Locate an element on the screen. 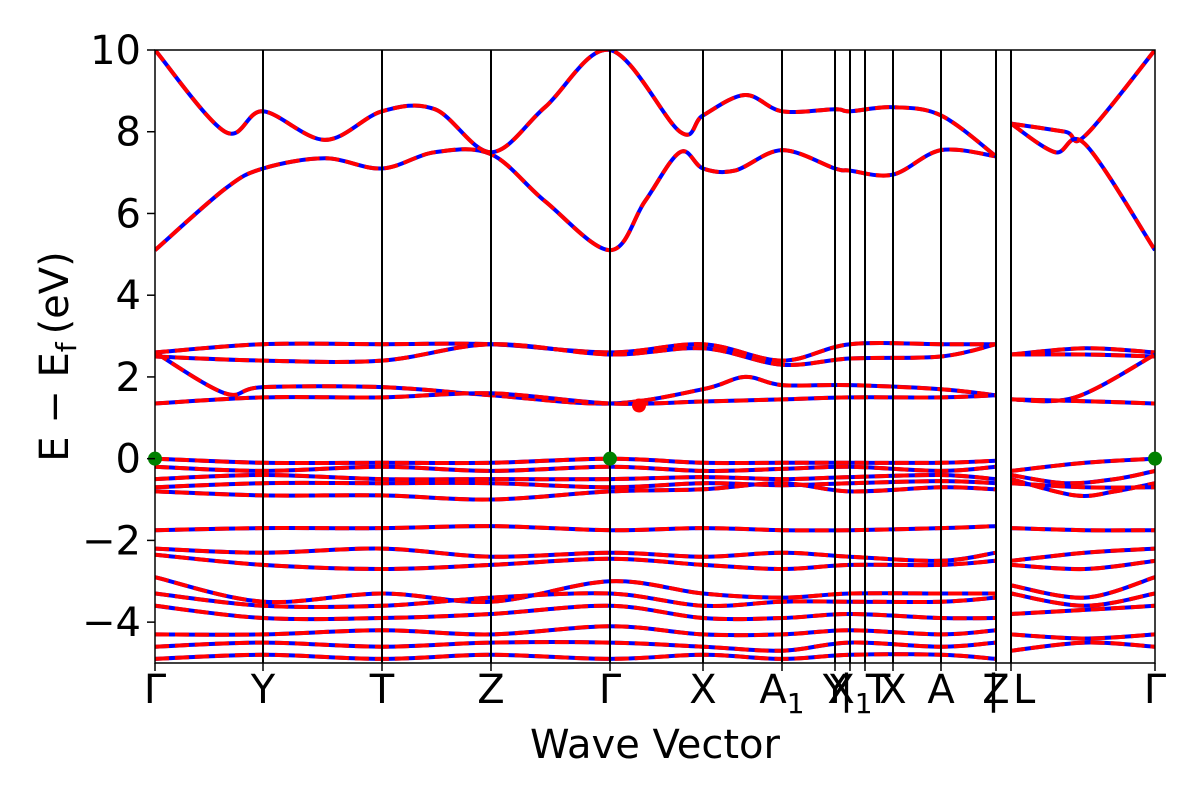 Image resolution: width=1200 pixels, height=800 pixels. xtick-label-12: Z is located at coordinates (995, 690).